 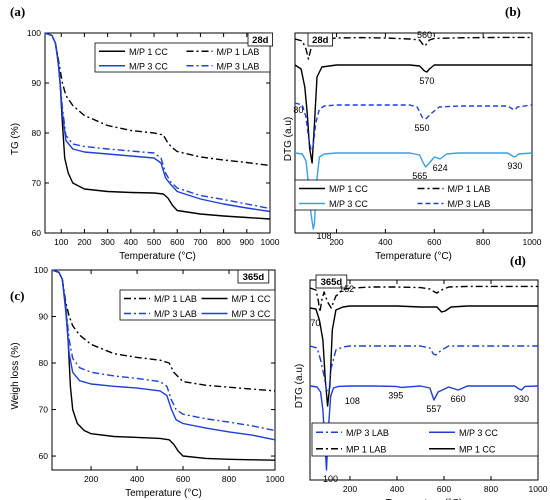 What do you see at coordinates (422, 128) in the screenshot?
I see `peak-annotation: 550` at bounding box center [422, 128].